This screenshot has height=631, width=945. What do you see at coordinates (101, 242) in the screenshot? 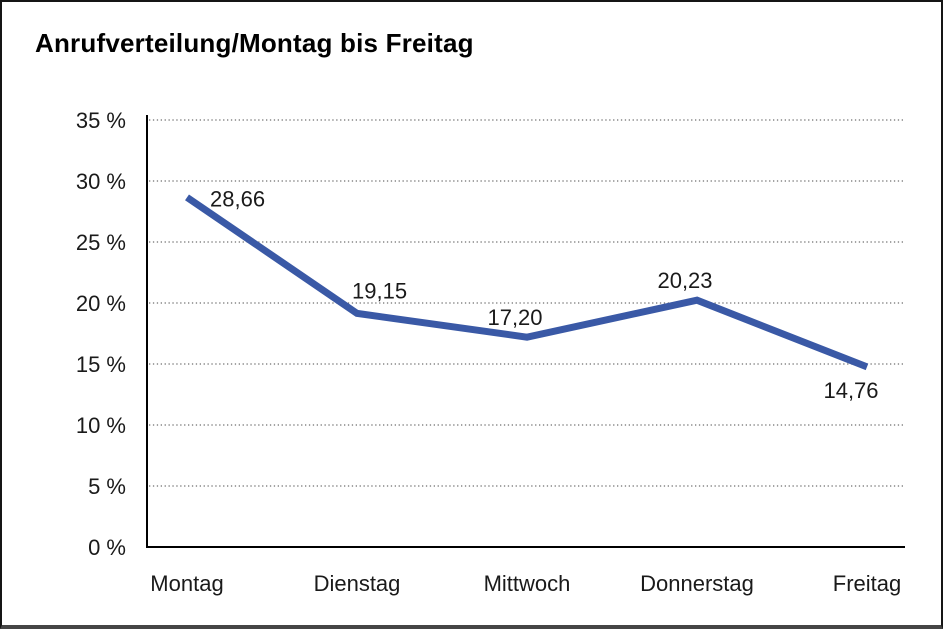
I see `y-tick-label: 25 %` at bounding box center [101, 242].